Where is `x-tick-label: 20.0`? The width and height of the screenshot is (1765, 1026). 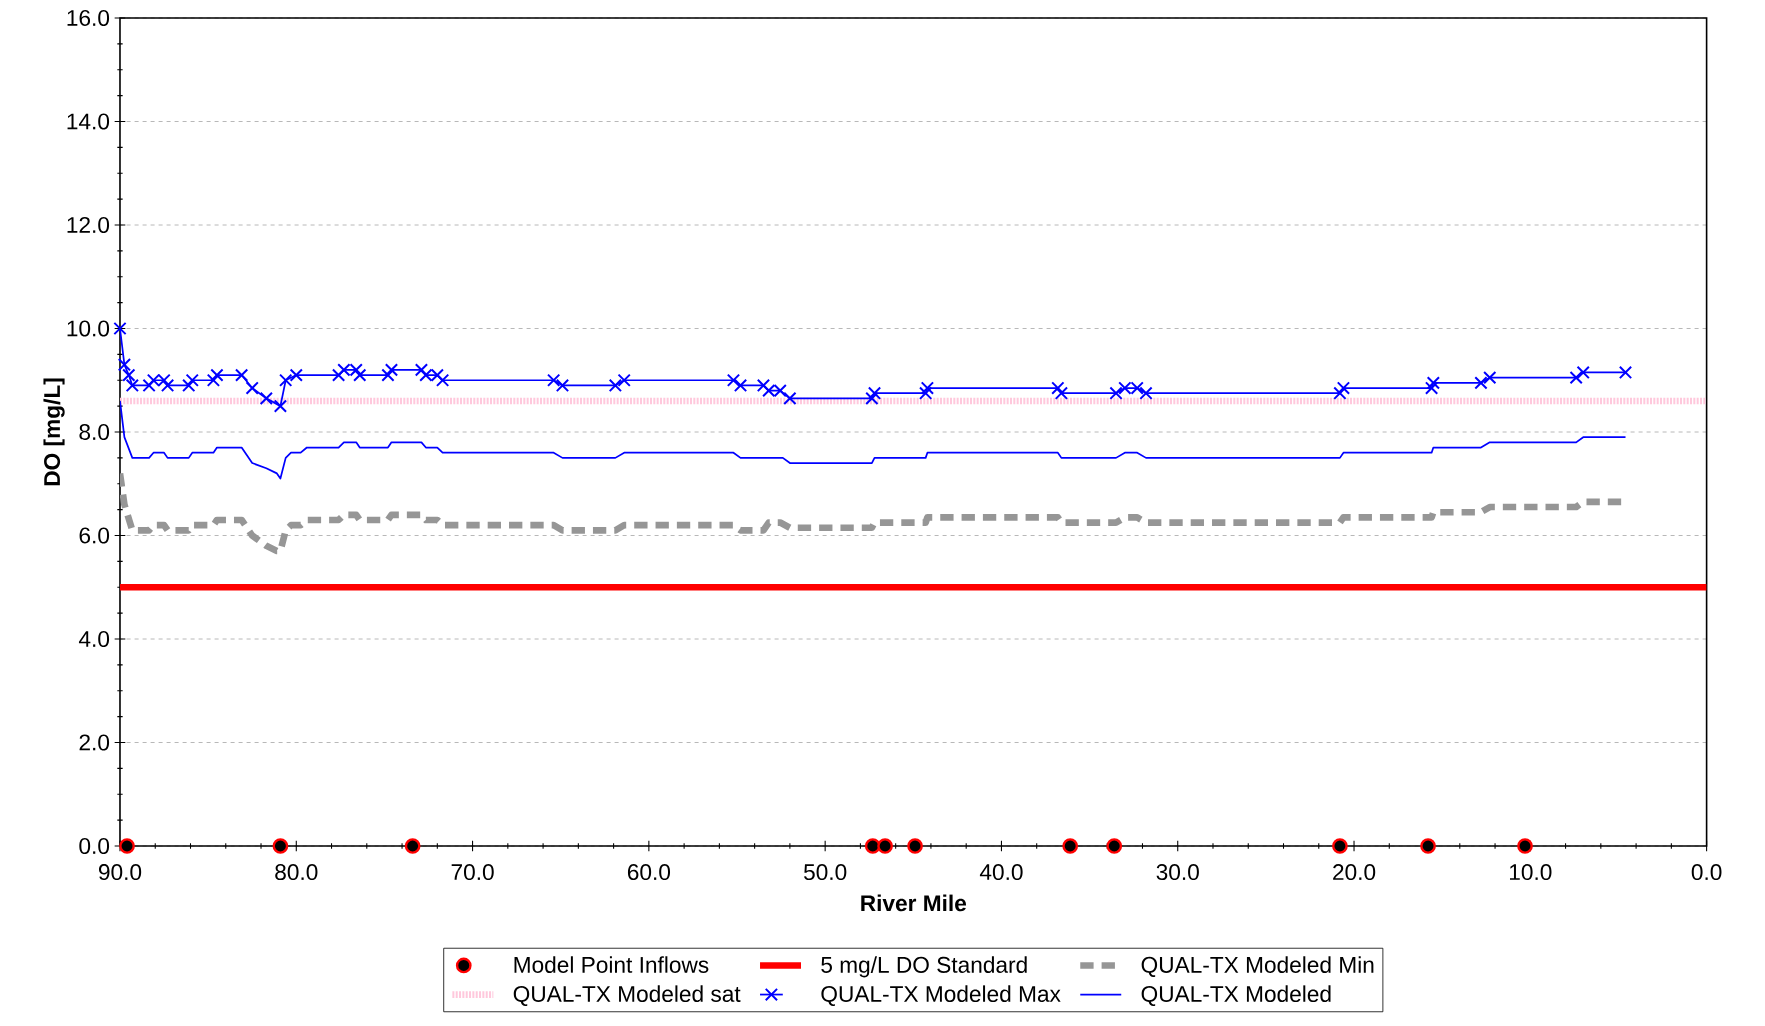
x-tick-label: 20.0 is located at coordinates (1354, 872).